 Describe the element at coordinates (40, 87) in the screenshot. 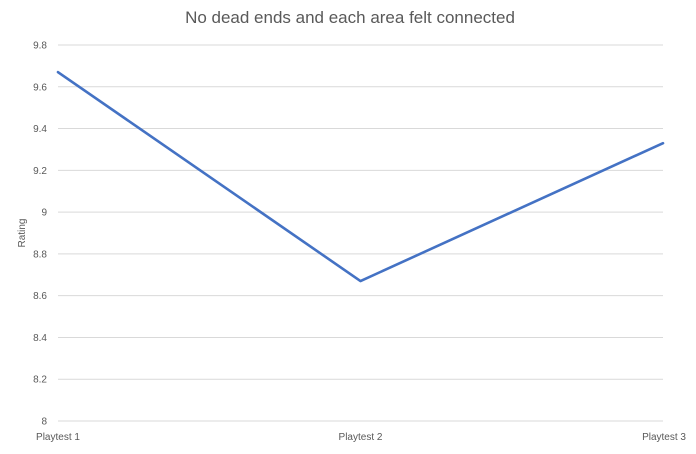

I see `y-tick-label: 9.6` at that location.